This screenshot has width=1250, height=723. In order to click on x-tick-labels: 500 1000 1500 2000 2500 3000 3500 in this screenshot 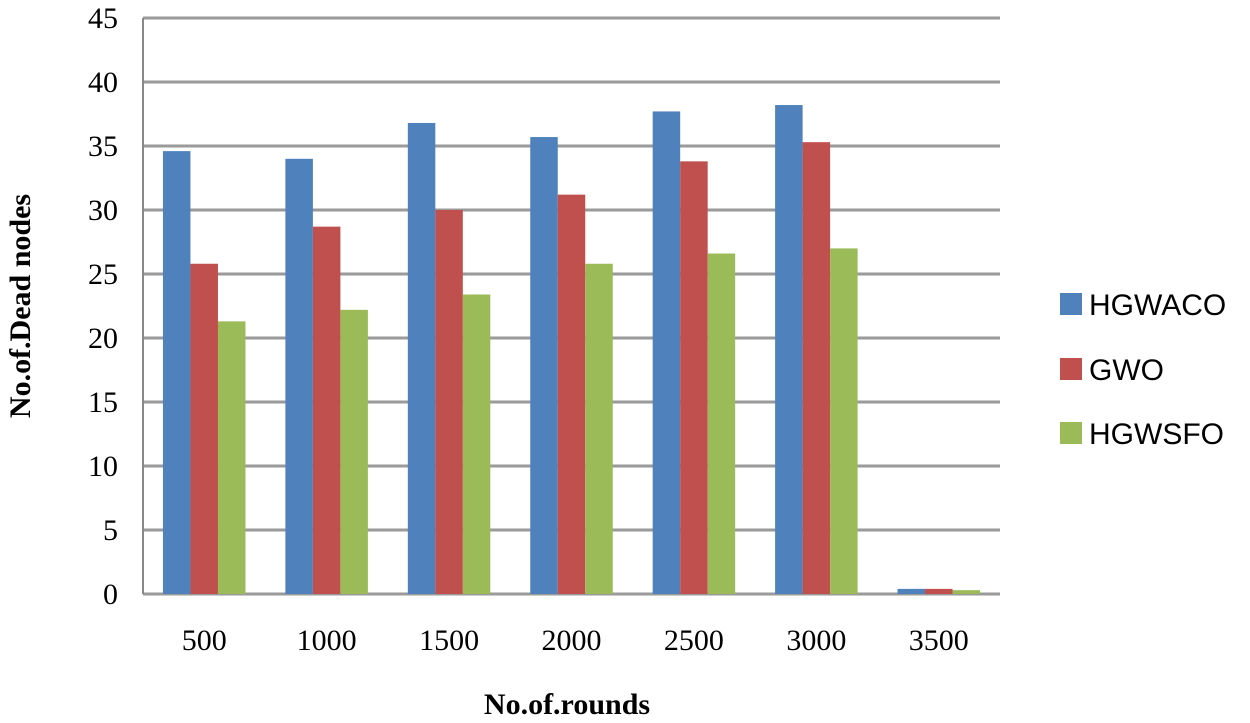, I will do `click(575, 640)`.